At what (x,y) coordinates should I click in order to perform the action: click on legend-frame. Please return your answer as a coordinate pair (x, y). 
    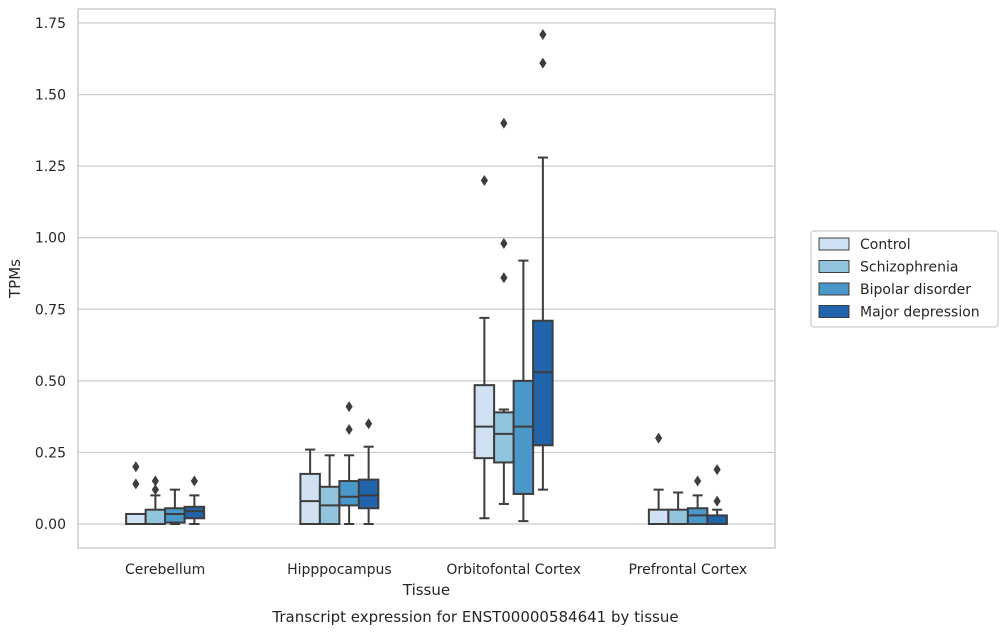
    Looking at the image, I should click on (904, 279).